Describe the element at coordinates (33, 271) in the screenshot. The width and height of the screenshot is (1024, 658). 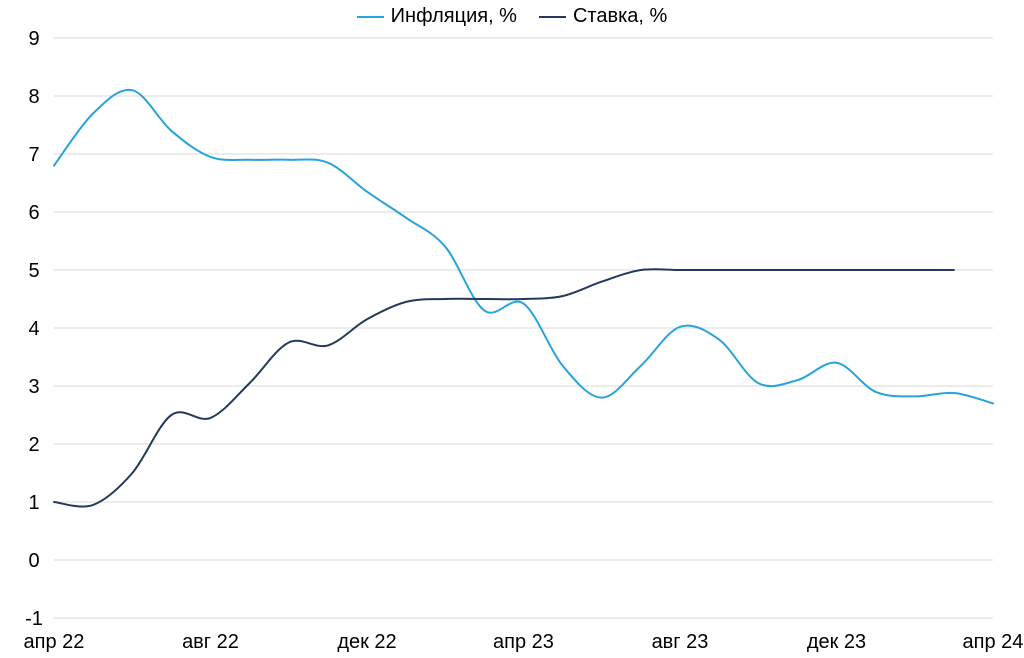
I see `y-tick-label: 5` at that location.